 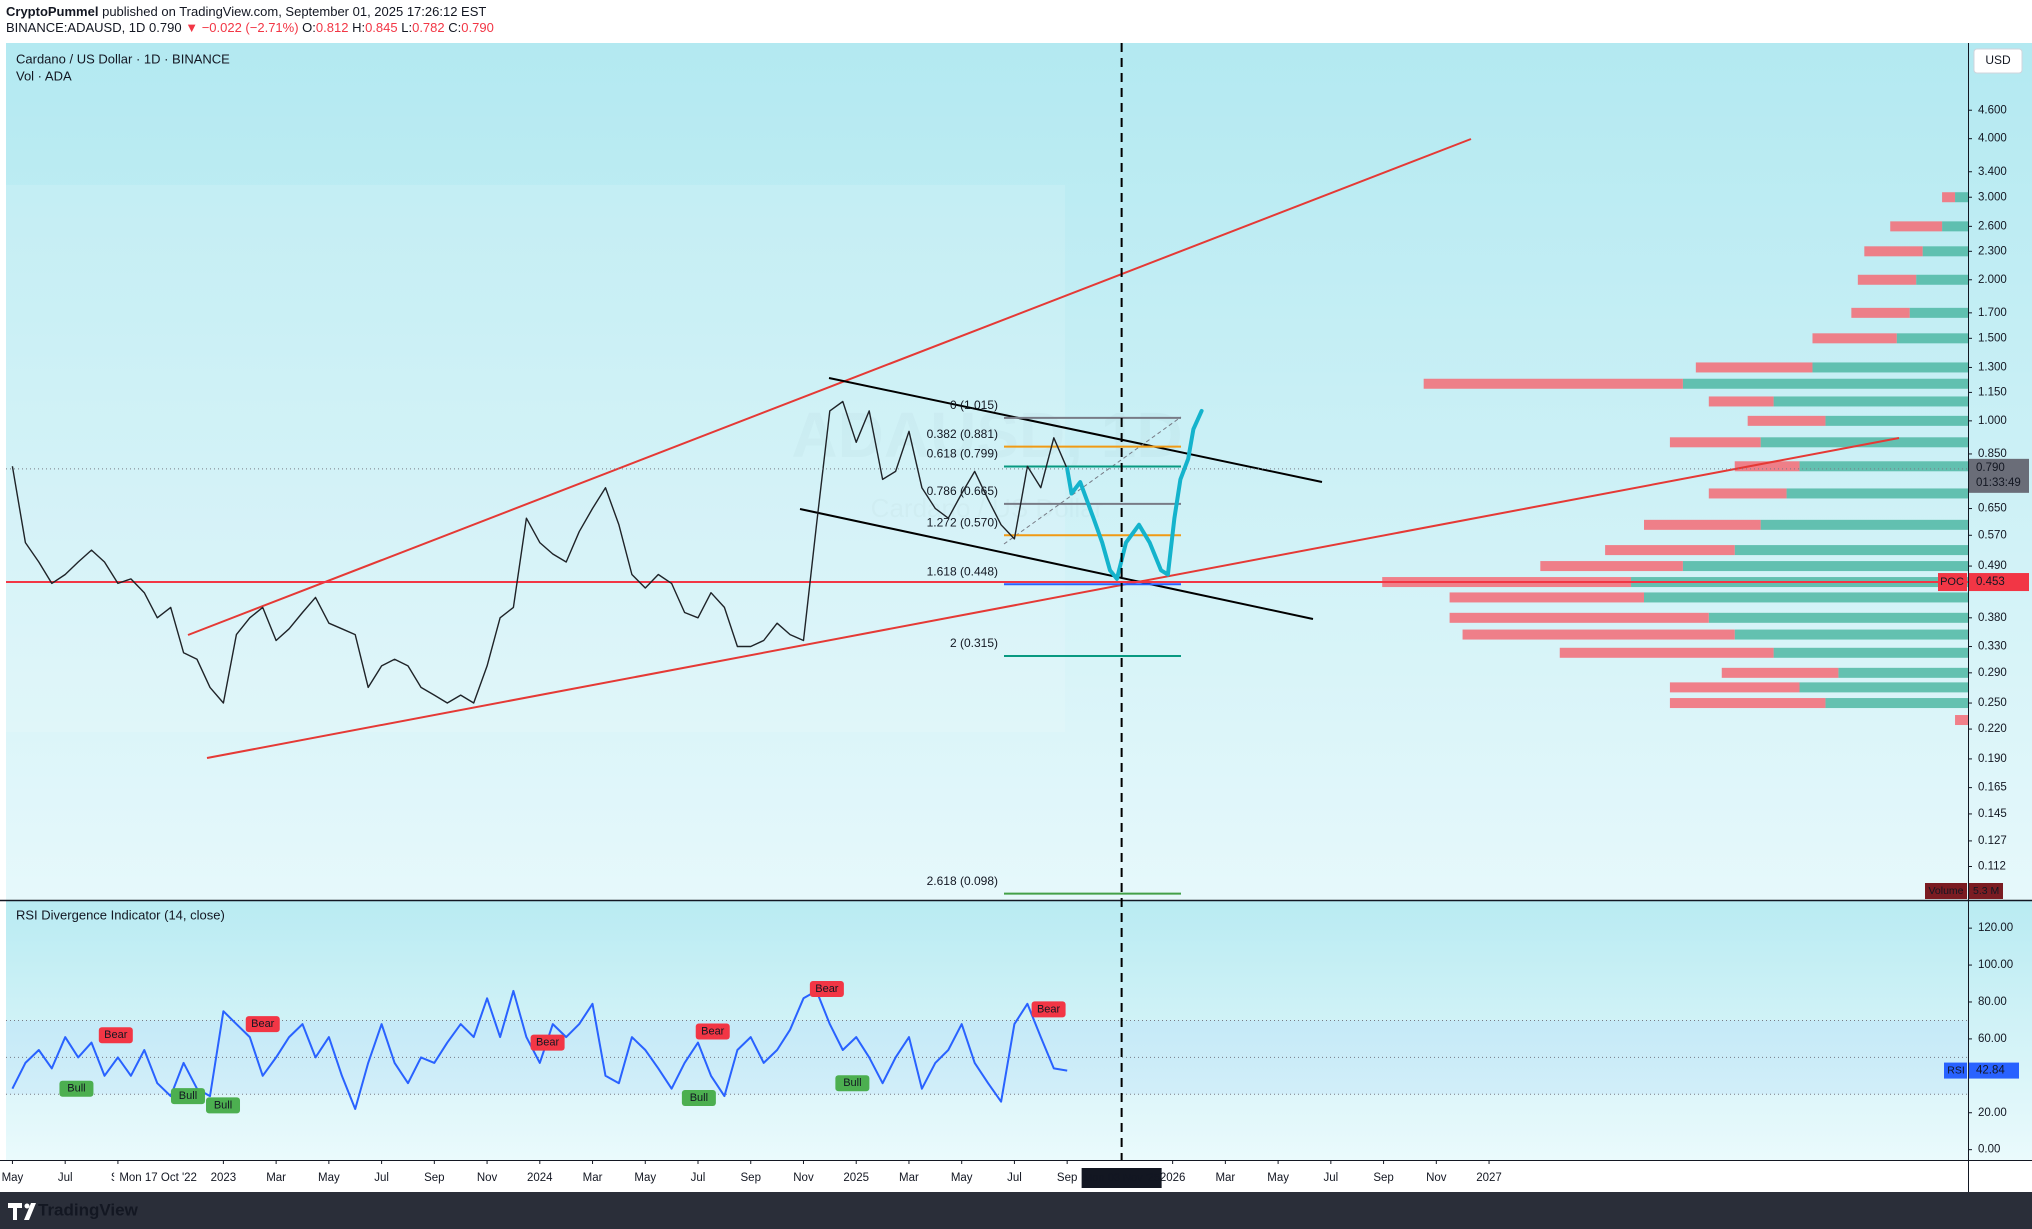 I want to click on event-label: Mon 03 Nov '25, so click(x=1121, y=1178).